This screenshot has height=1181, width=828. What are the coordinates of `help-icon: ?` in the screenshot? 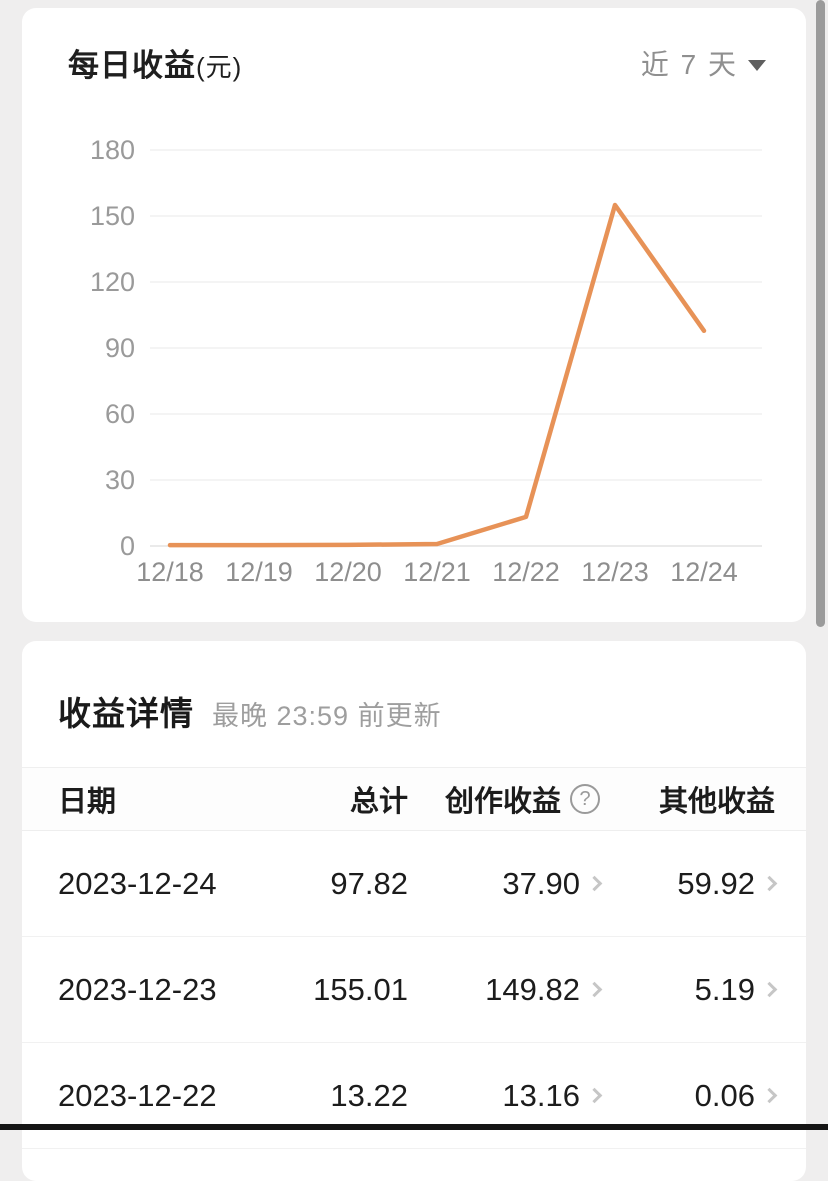 It's located at (585, 799).